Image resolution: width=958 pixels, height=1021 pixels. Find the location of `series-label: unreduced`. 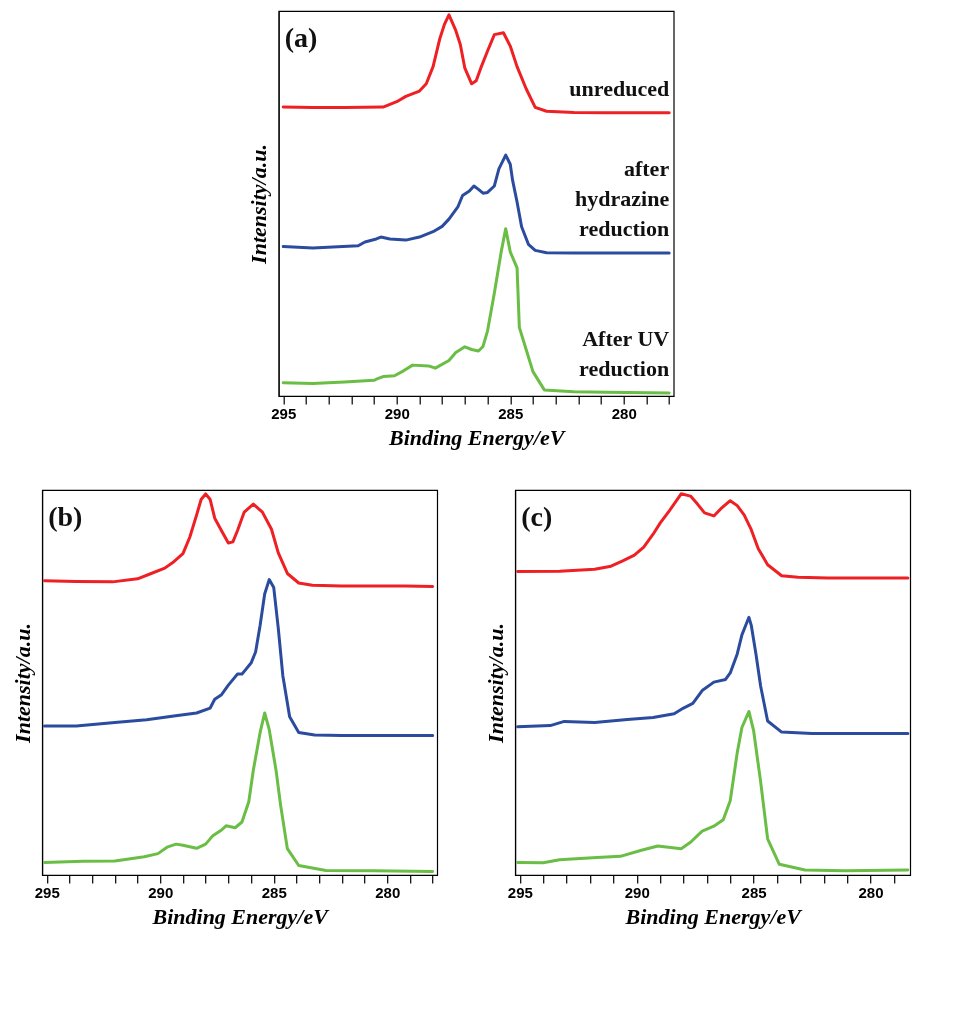

series-label: unreduced is located at coordinates (619, 88).